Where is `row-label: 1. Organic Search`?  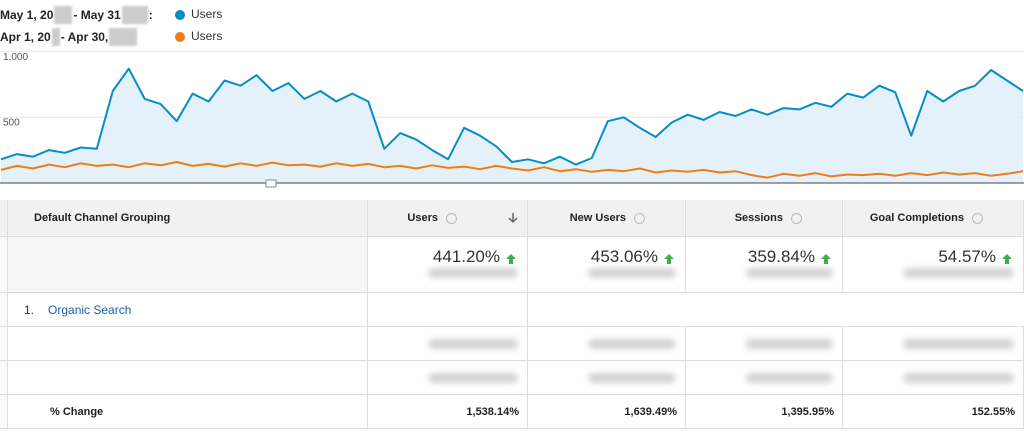 row-label: 1. Organic Search is located at coordinates (188, 310).